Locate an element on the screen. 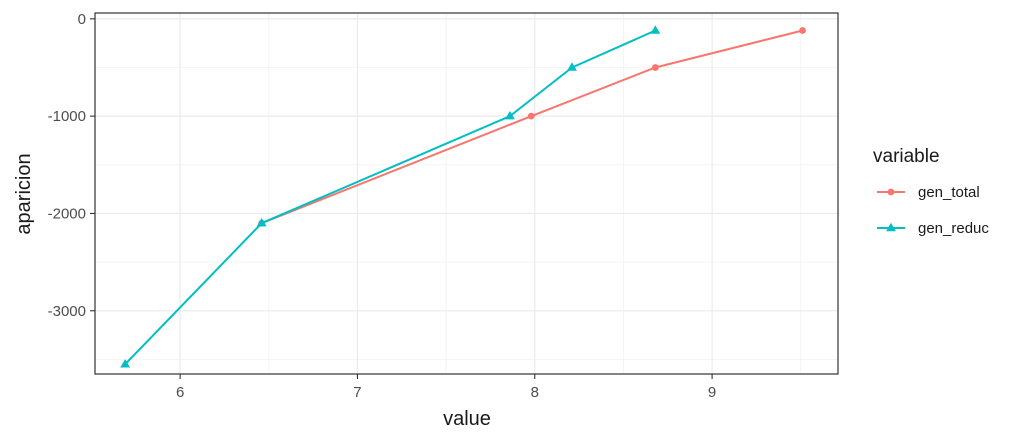 The image size is (1024, 445). y-tick-label: -3000 is located at coordinates (67, 311).